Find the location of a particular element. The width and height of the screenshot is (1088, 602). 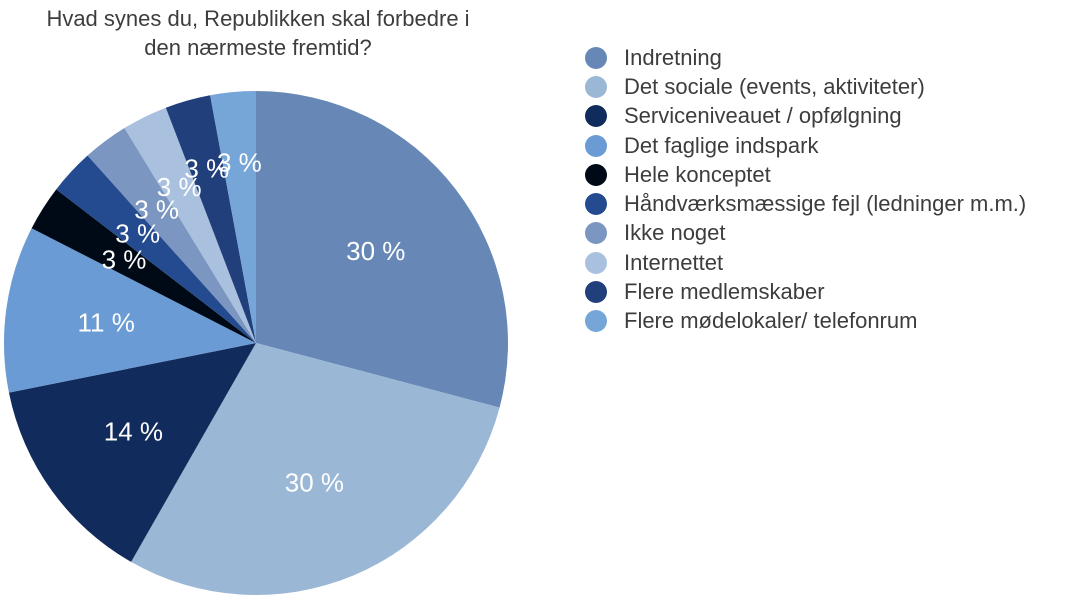

legend-item: Flere mødelokaler/ telefonrum is located at coordinates (805, 321).